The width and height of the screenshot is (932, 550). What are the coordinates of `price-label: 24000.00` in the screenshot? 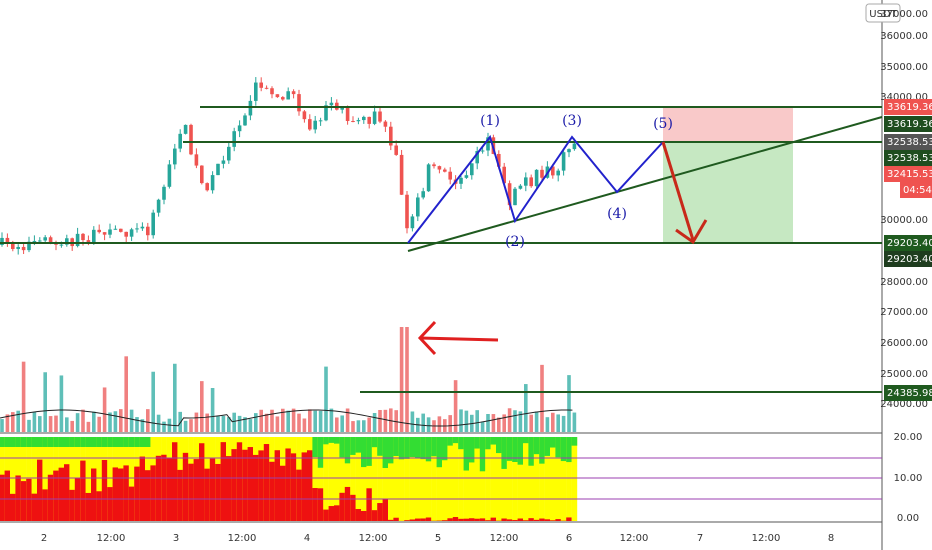 It's located at (904, 404).